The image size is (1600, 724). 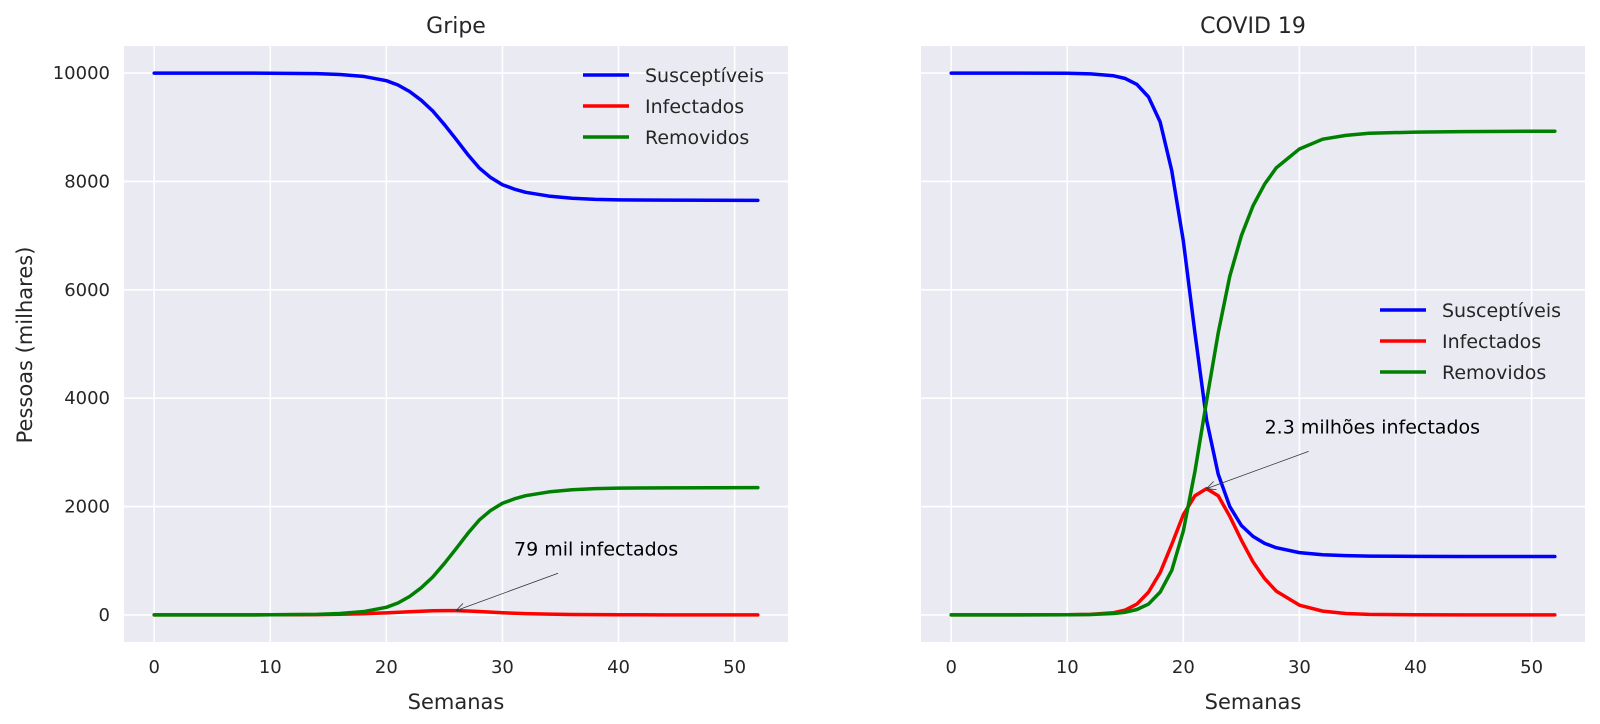 I want to click on y-tick-label: 10000, so click(x=81, y=73).